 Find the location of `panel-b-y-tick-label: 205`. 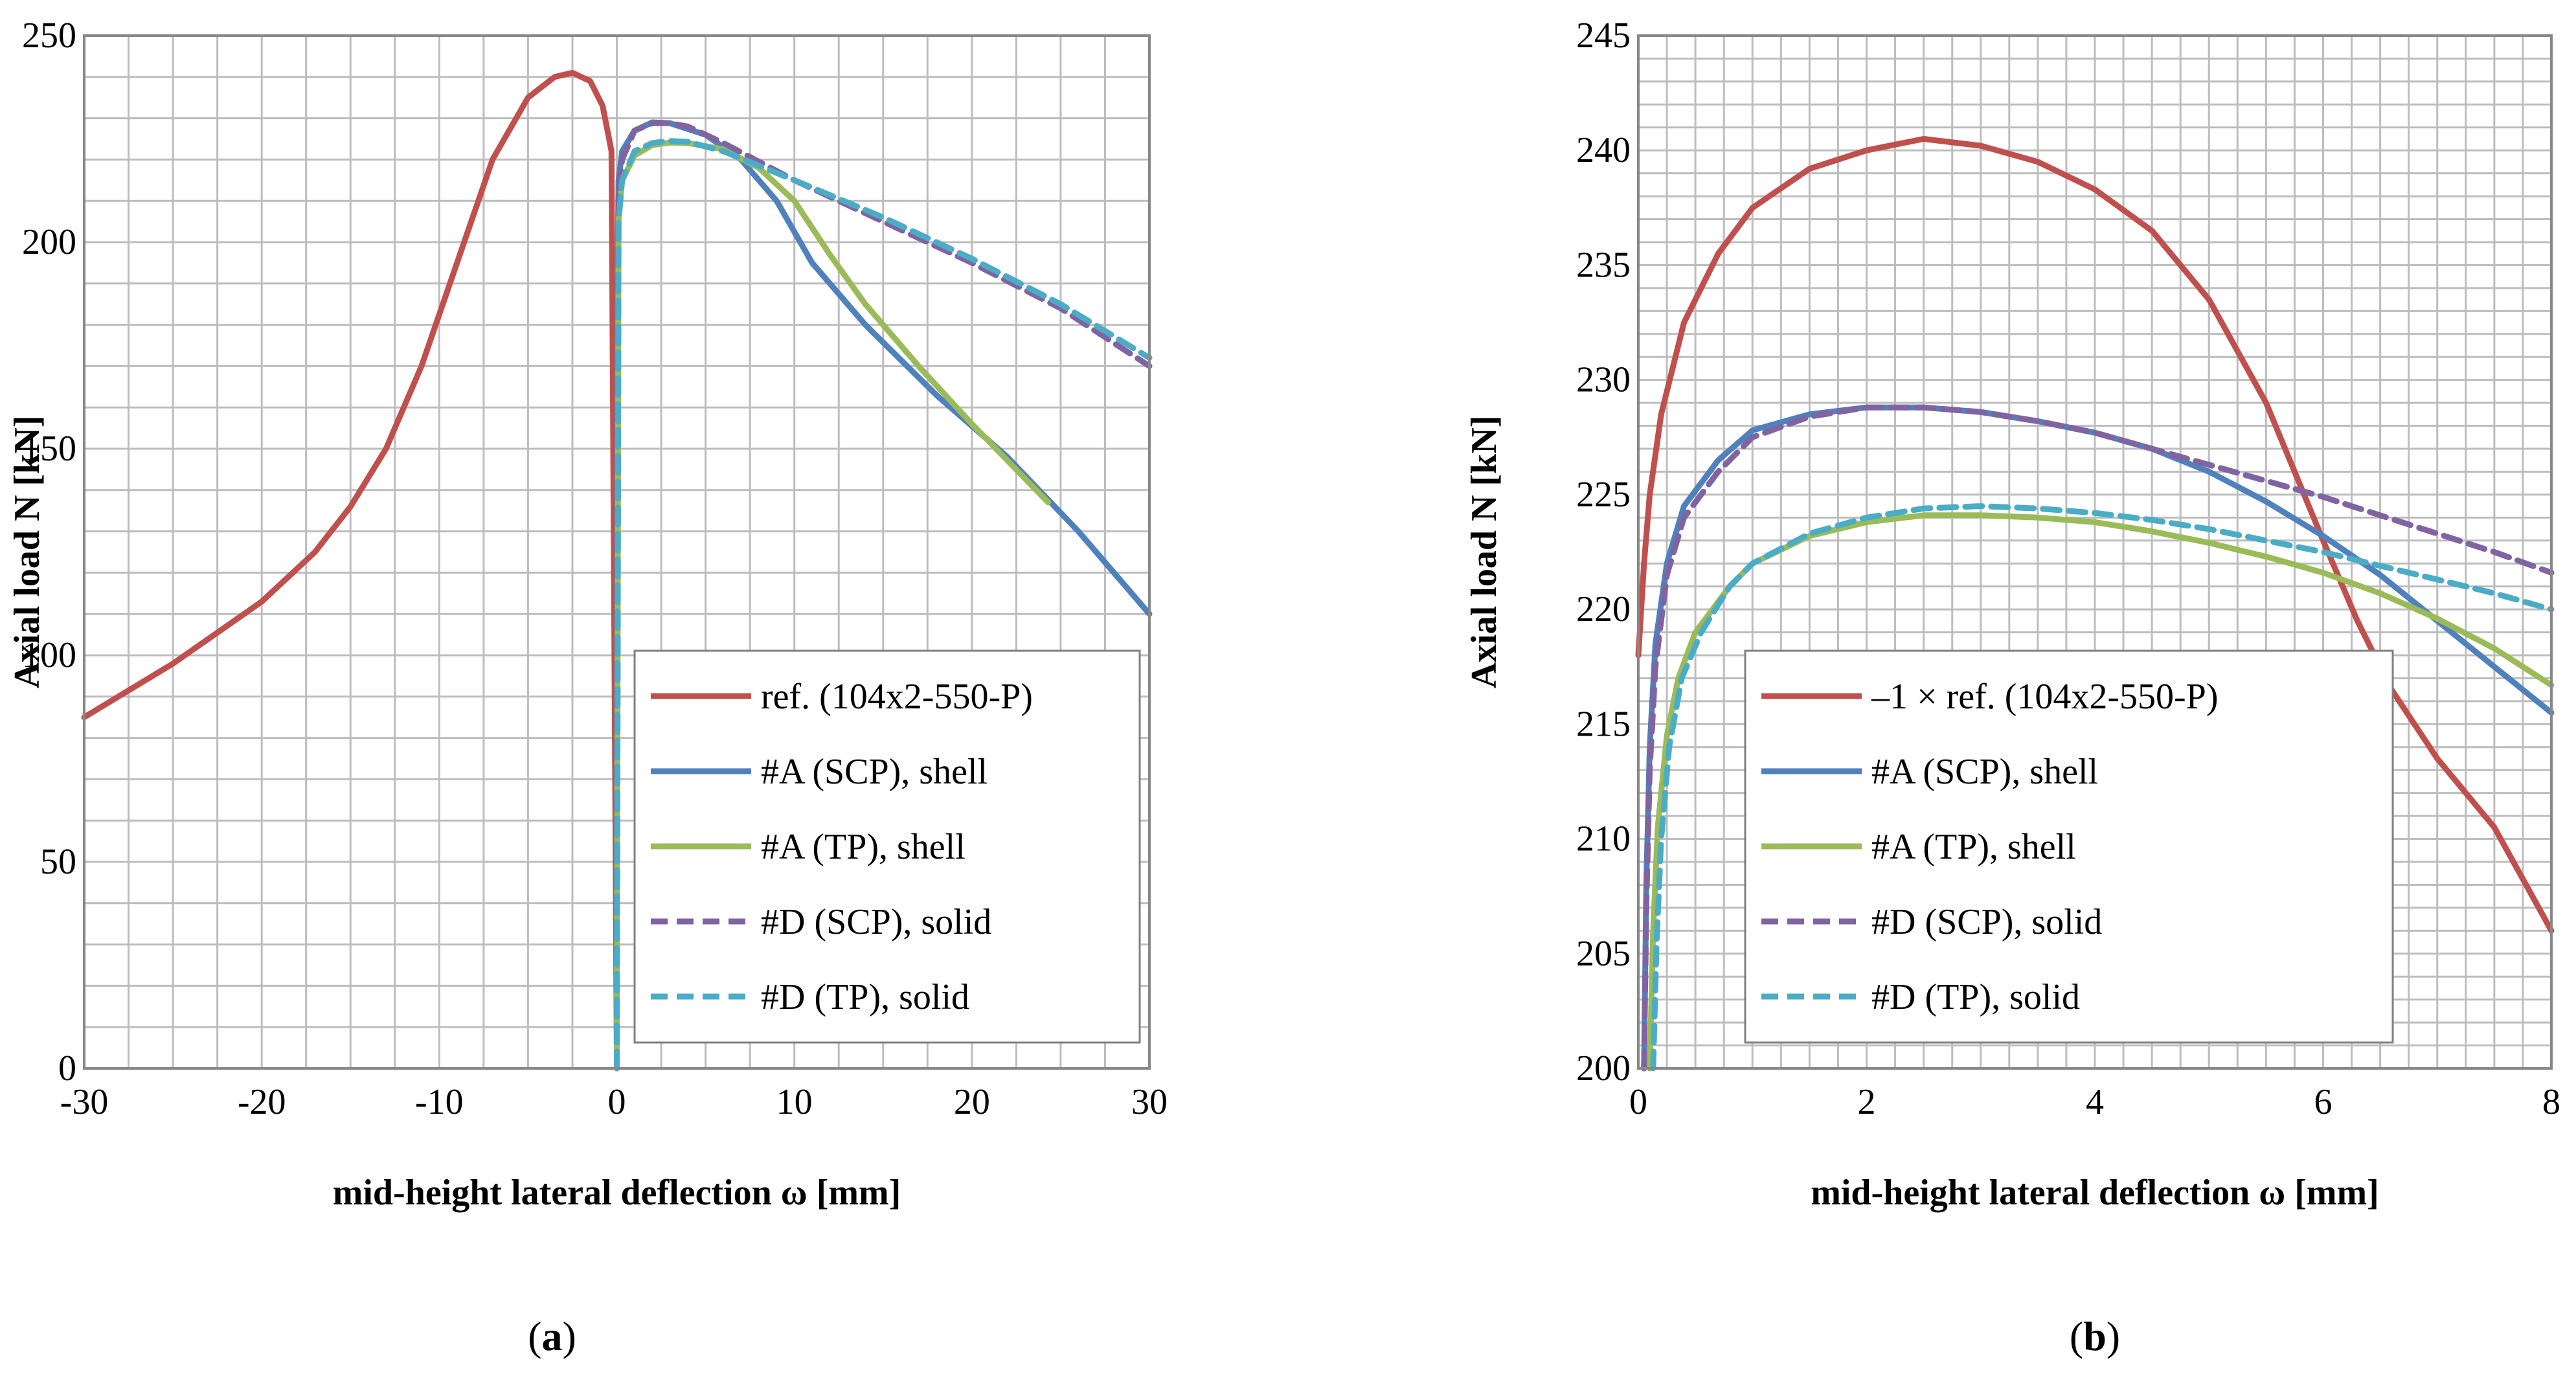

panel-b-y-tick-label: 205 is located at coordinates (1603, 954).